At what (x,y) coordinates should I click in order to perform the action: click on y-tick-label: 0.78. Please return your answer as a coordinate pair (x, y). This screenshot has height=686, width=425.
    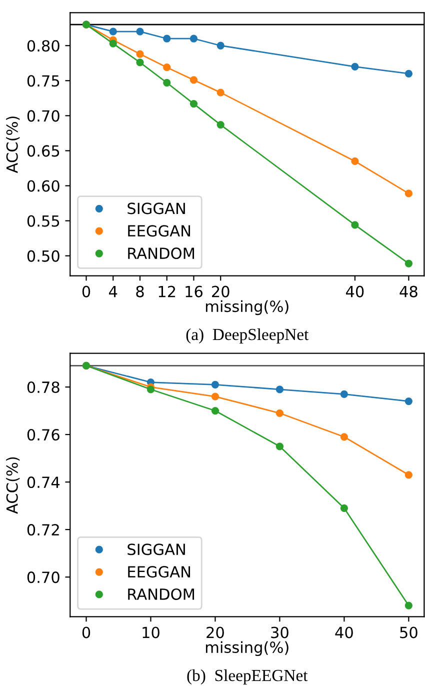
    Looking at the image, I should click on (43, 387).